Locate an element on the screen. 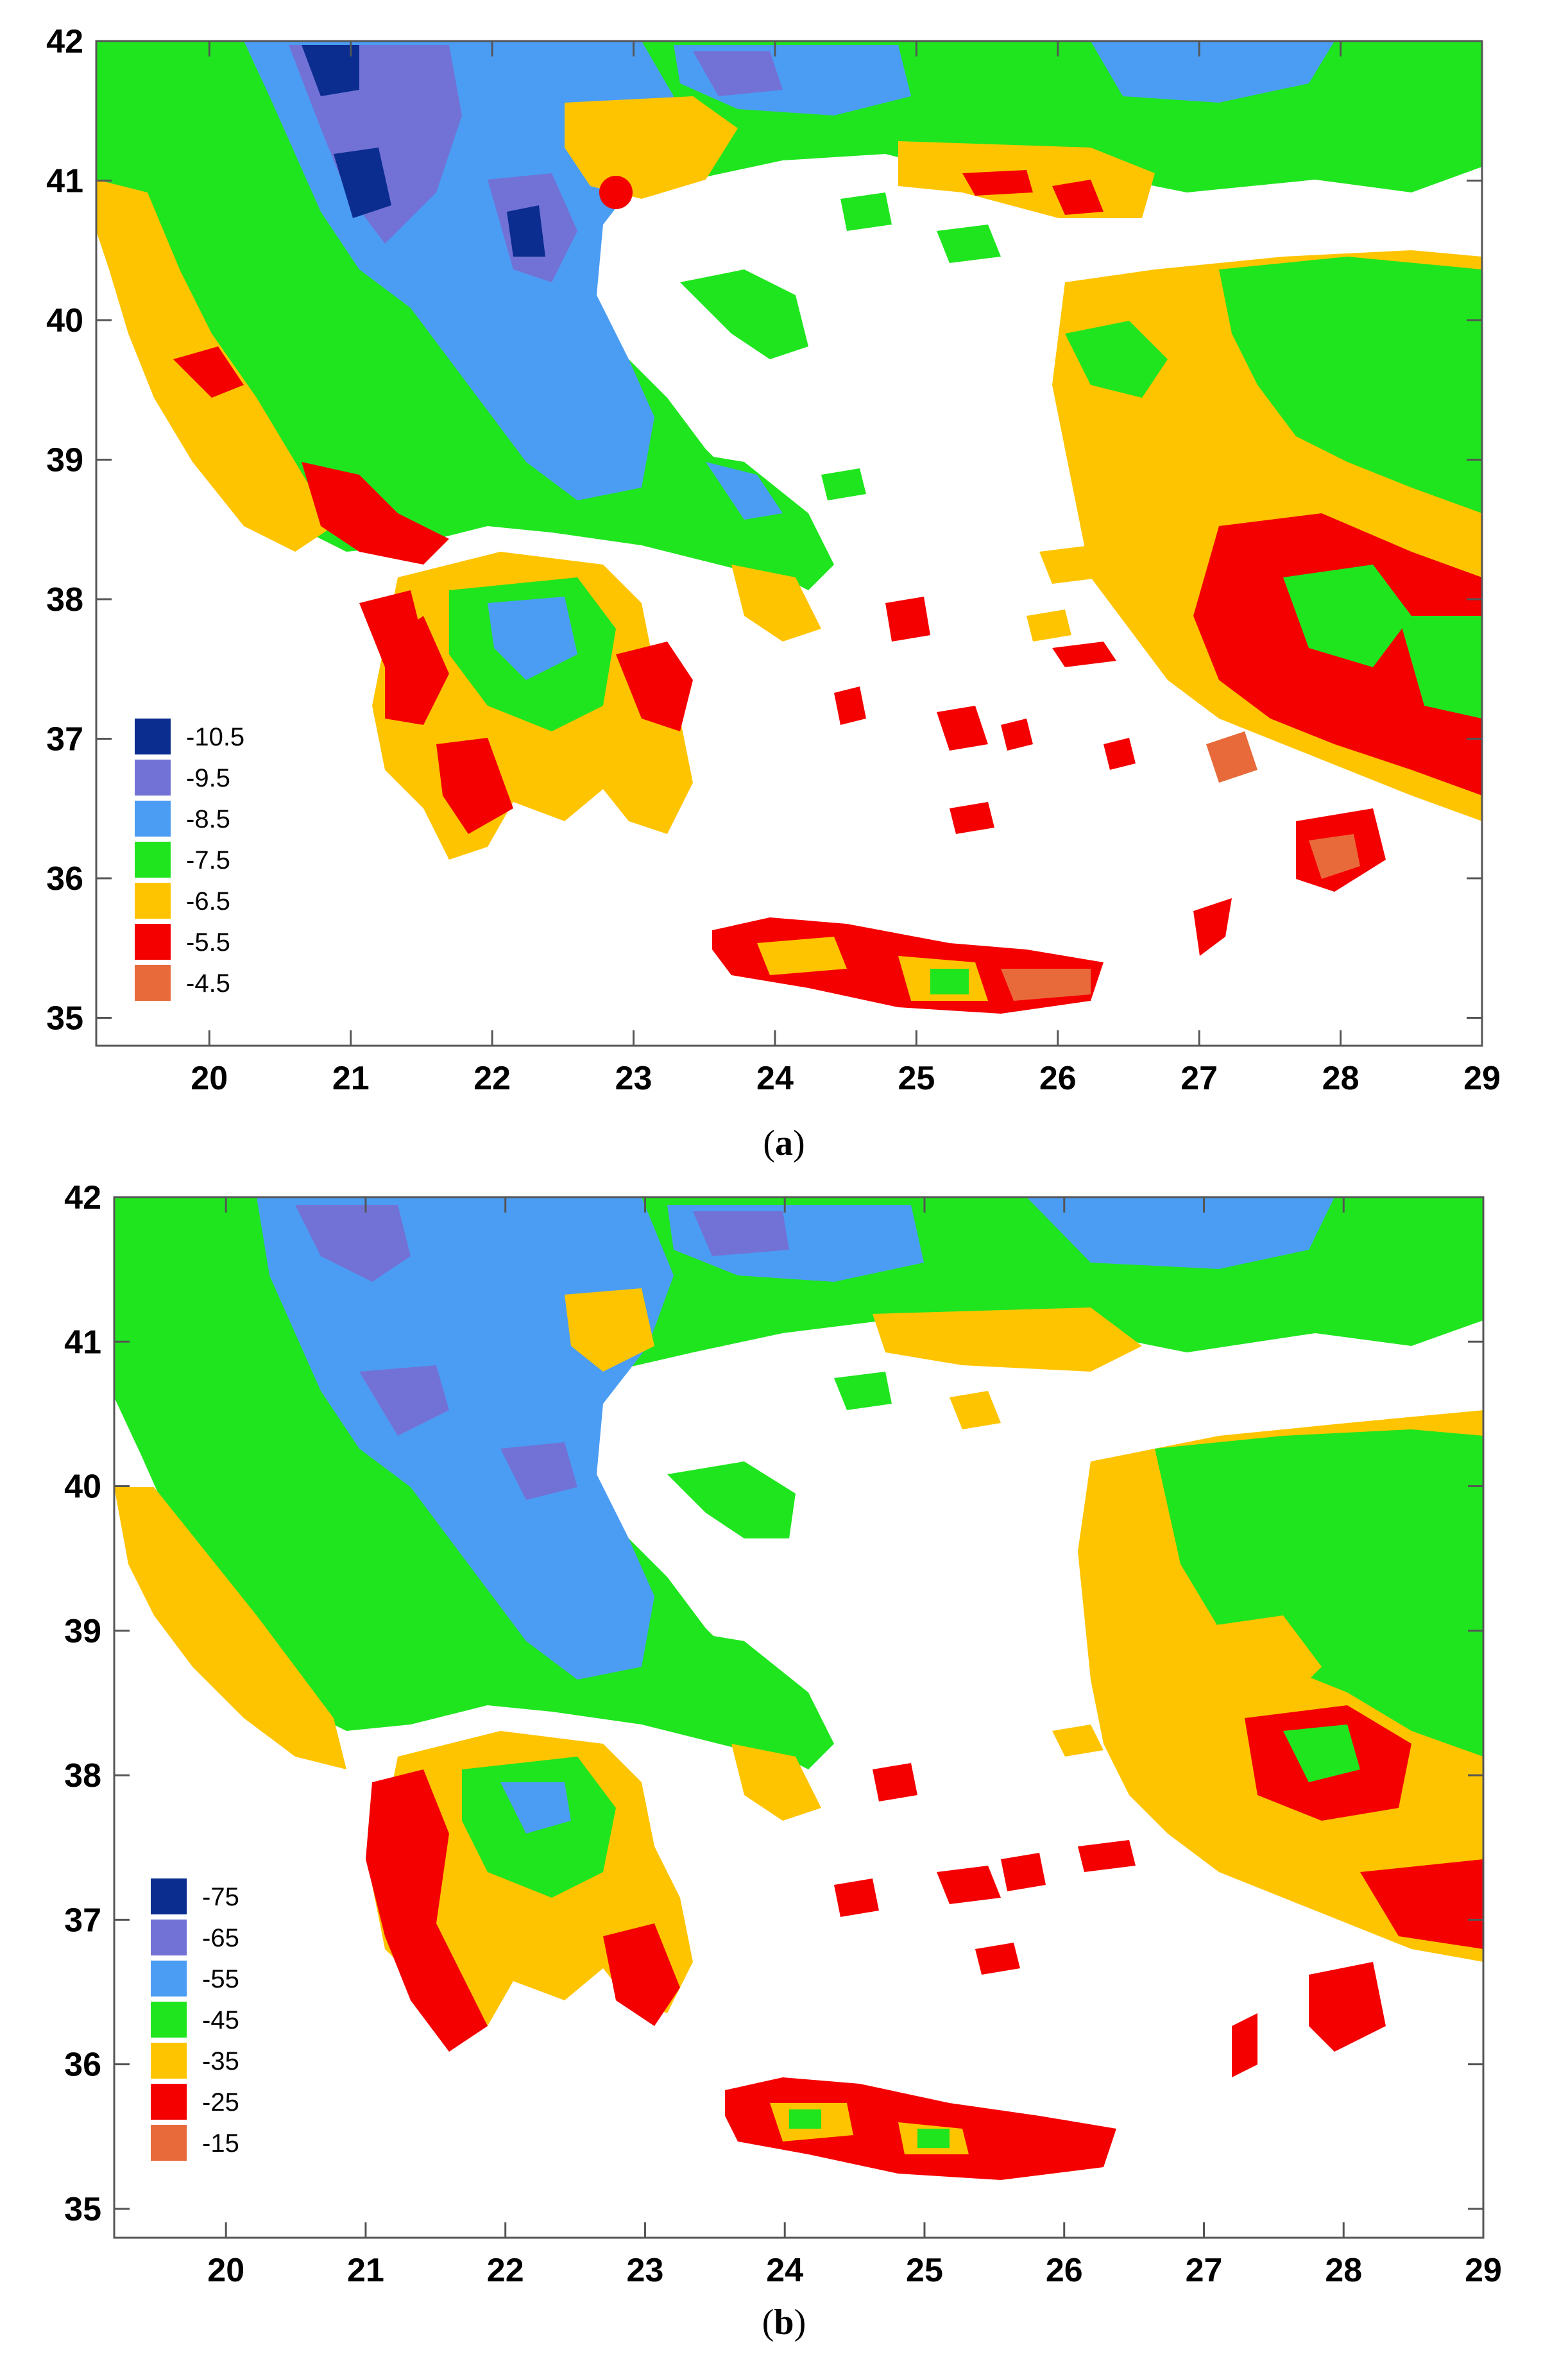 The height and width of the screenshot is (2359, 1568). map-a-legend: -10.5 -9.5 -8.5 -7.5 -6.5 -5.5 -4.5 is located at coordinates (189, 860).